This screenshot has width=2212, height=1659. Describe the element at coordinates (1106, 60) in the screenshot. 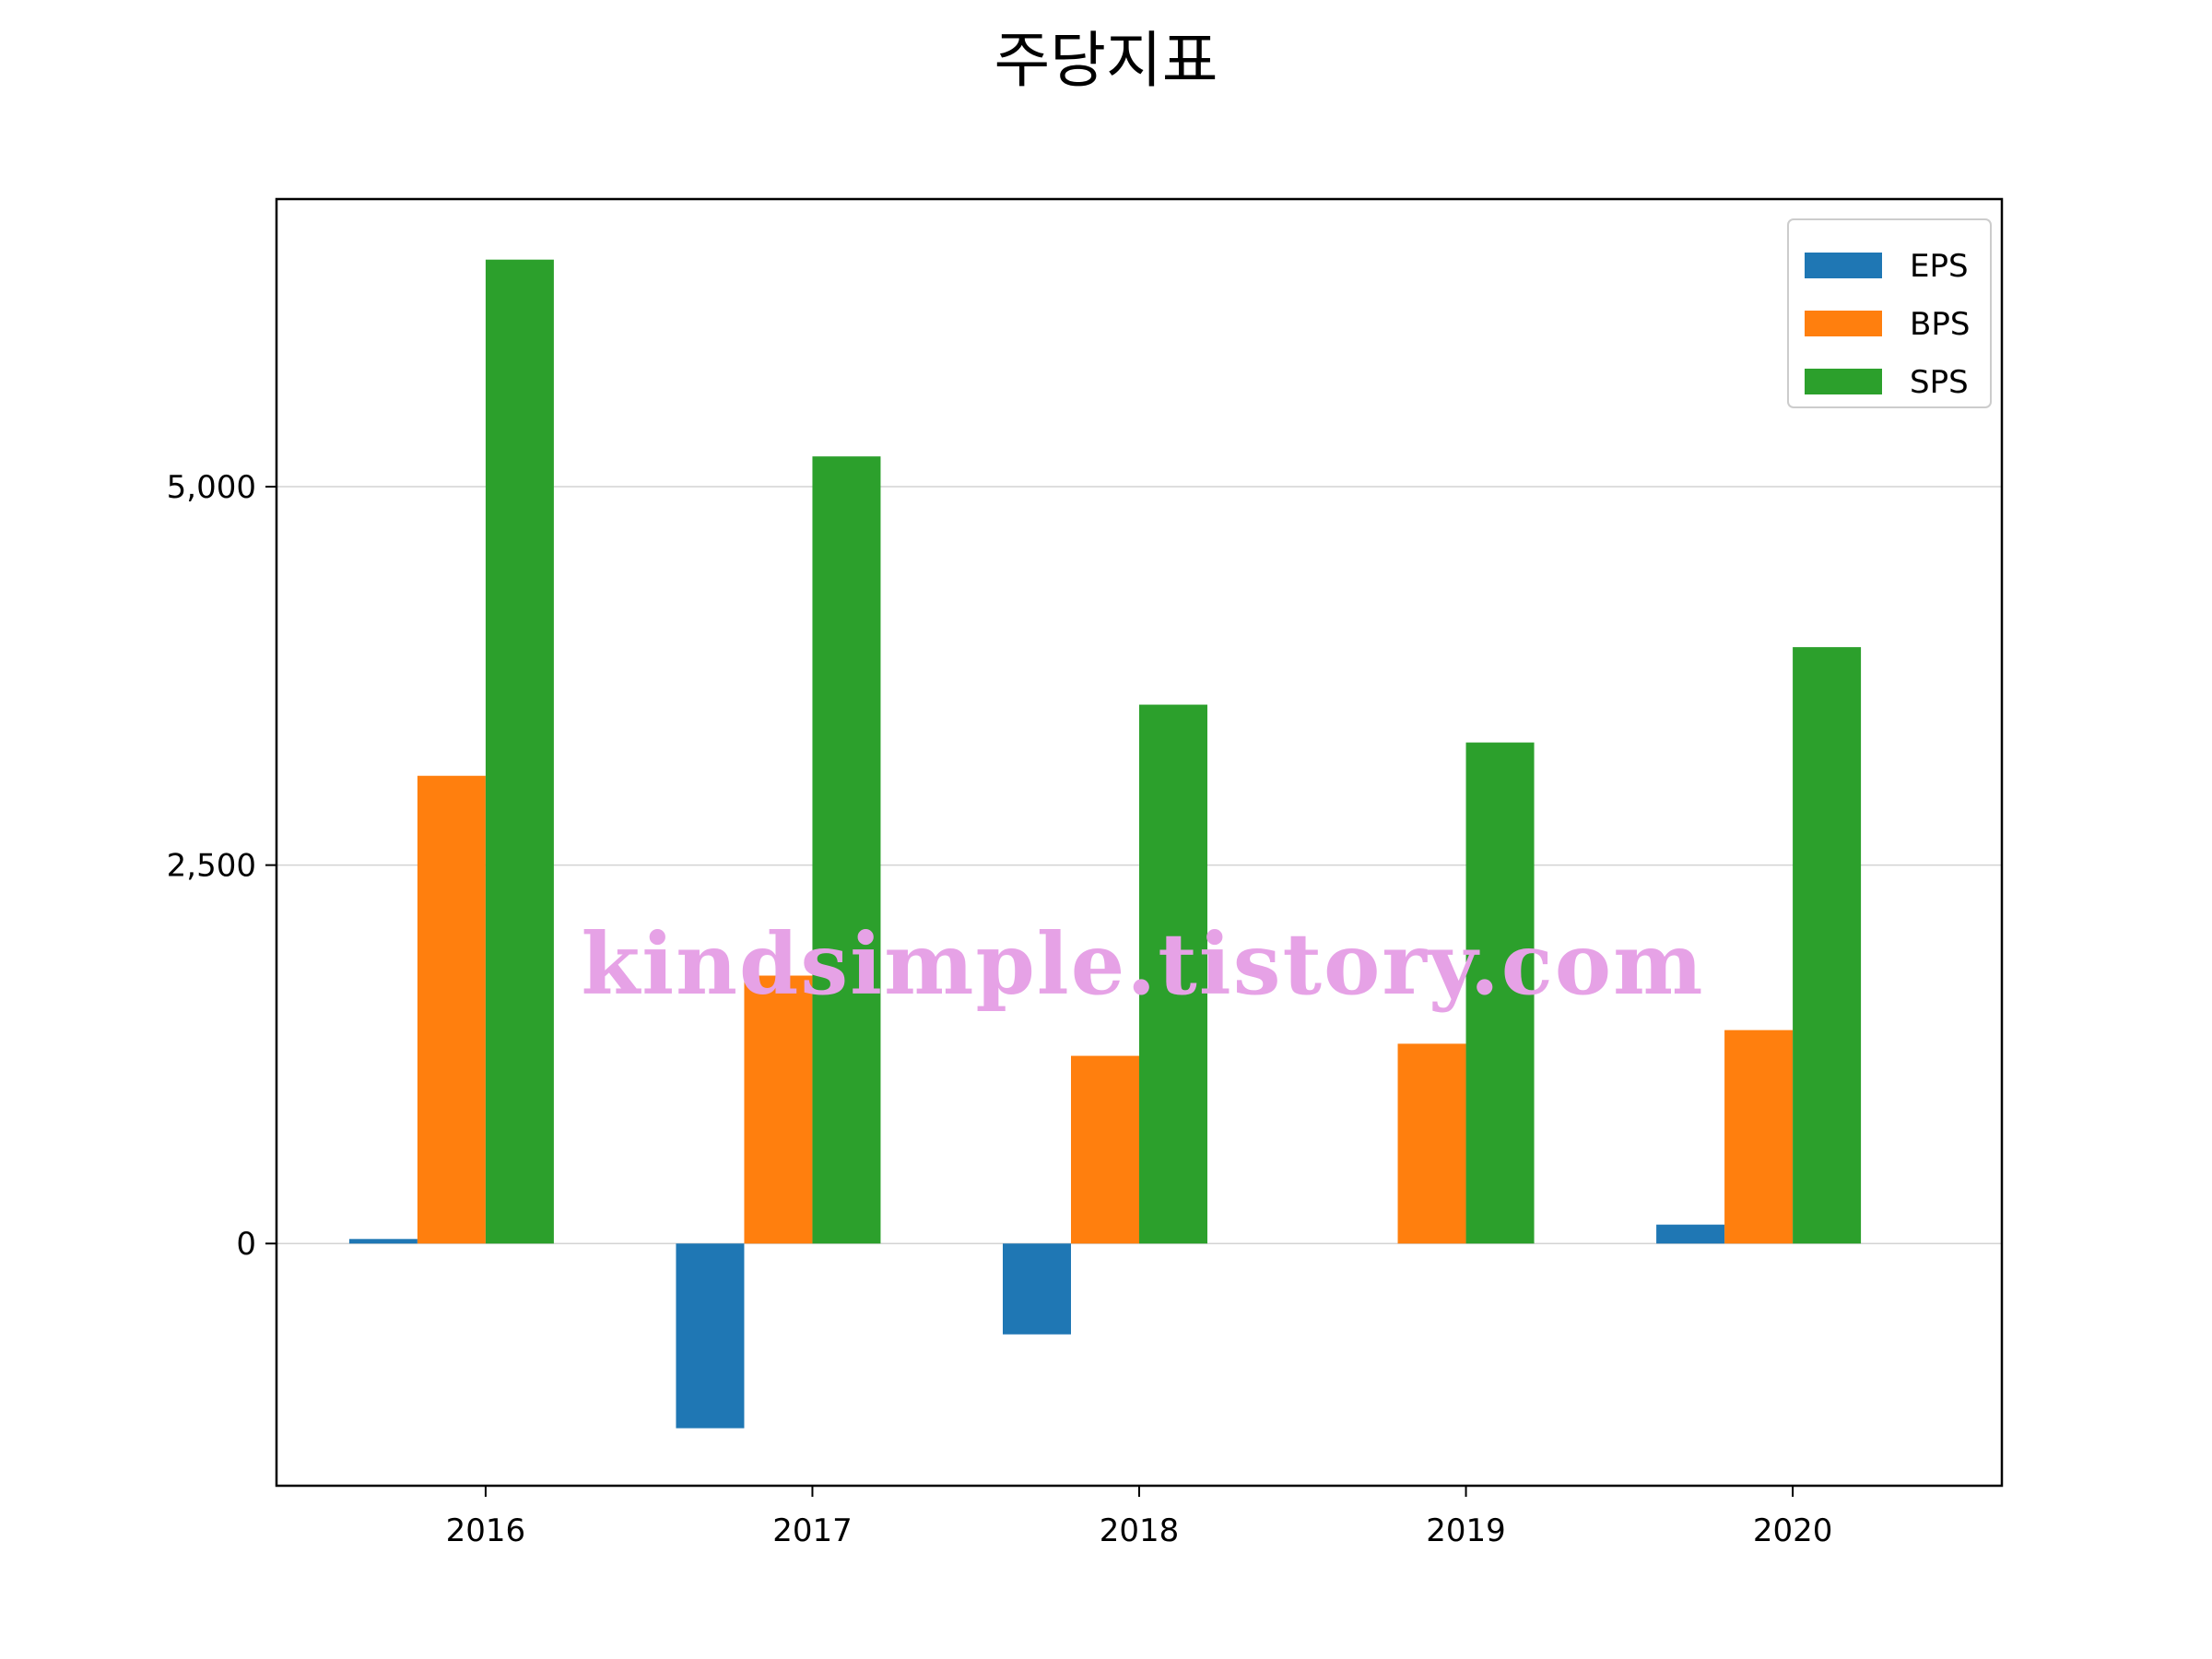

I see `chart-title: 주당지표` at that location.